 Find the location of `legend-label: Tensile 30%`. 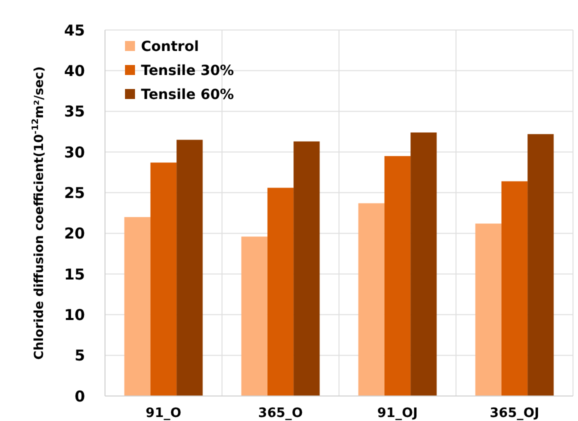

legend-label: Tensile 30% is located at coordinates (187, 70).